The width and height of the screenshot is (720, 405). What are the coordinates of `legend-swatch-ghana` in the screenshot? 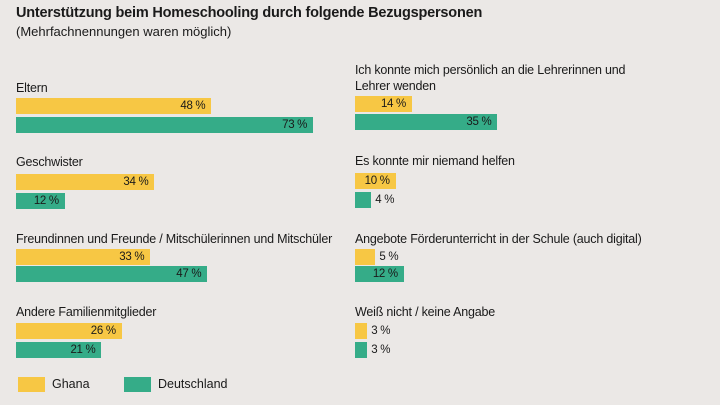 It's located at (31, 384).